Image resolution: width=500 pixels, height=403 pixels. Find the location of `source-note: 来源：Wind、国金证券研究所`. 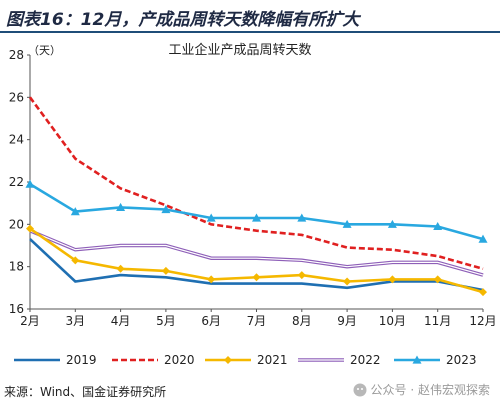

source-note: 来源：Wind、国金证券研究所 is located at coordinates (85, 392).